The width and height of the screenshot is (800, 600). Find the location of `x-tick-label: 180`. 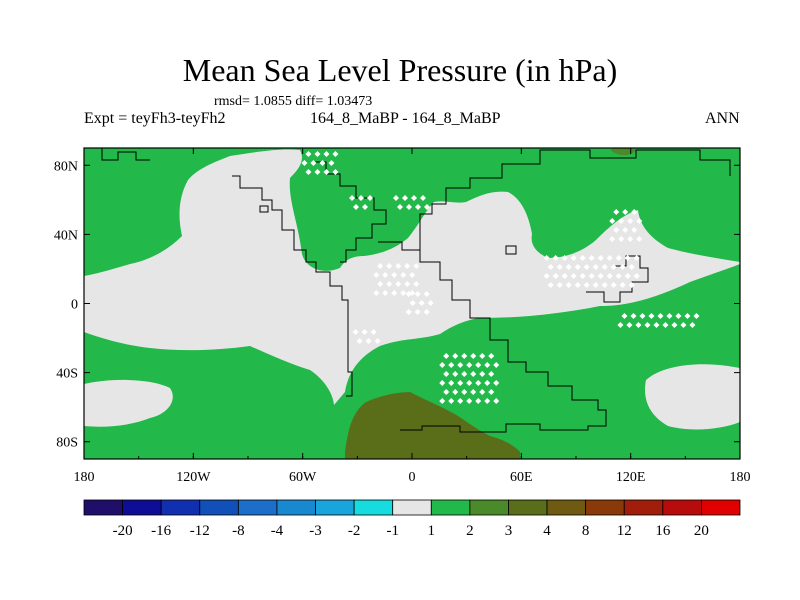

x-tick-label: 180 is located at coordinates (84, 477).